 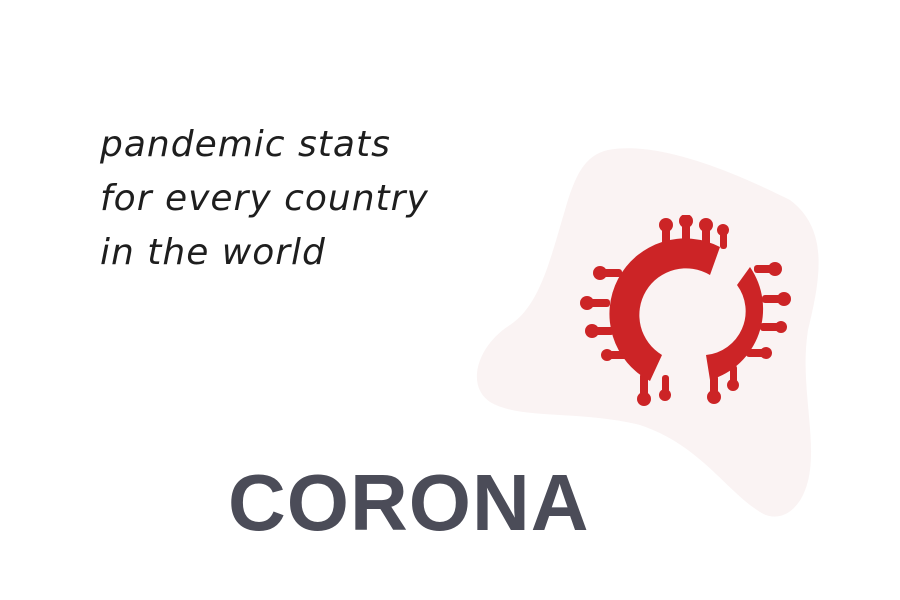 What do you see at coordinates (409, 502) in the screenshot?
I see `brand-title: CORONA` at bounding box center [409, 502].